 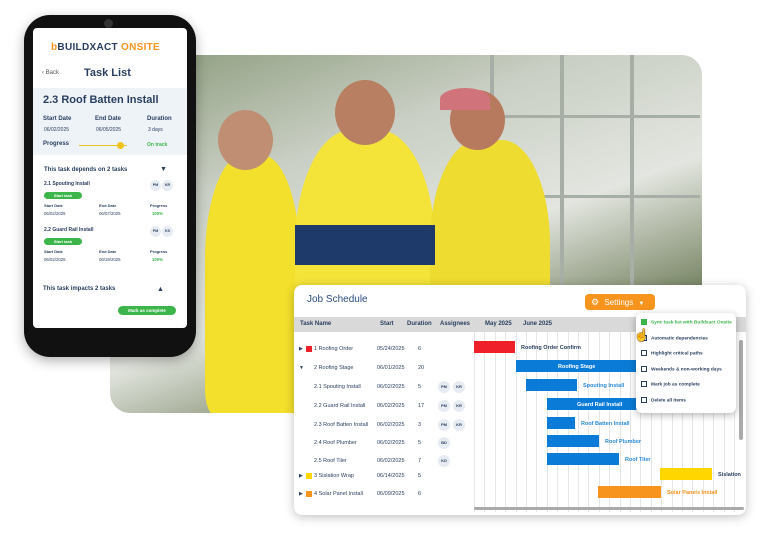 I want to click on progress-slider, so click(x=103, y=145).